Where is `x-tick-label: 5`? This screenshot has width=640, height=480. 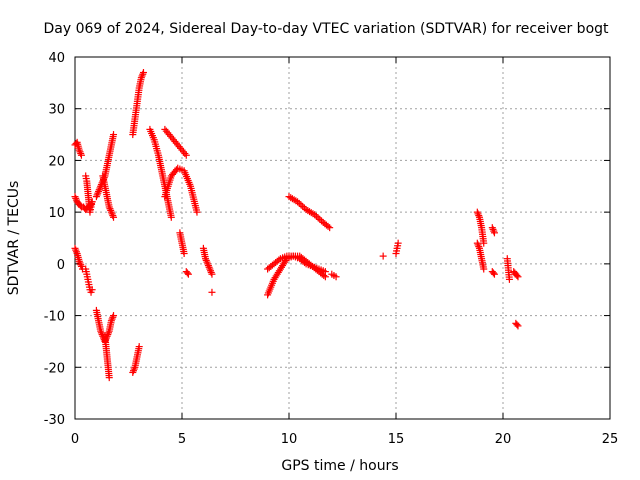
x-tick-label: 5 is located at coordinates (182, 439).